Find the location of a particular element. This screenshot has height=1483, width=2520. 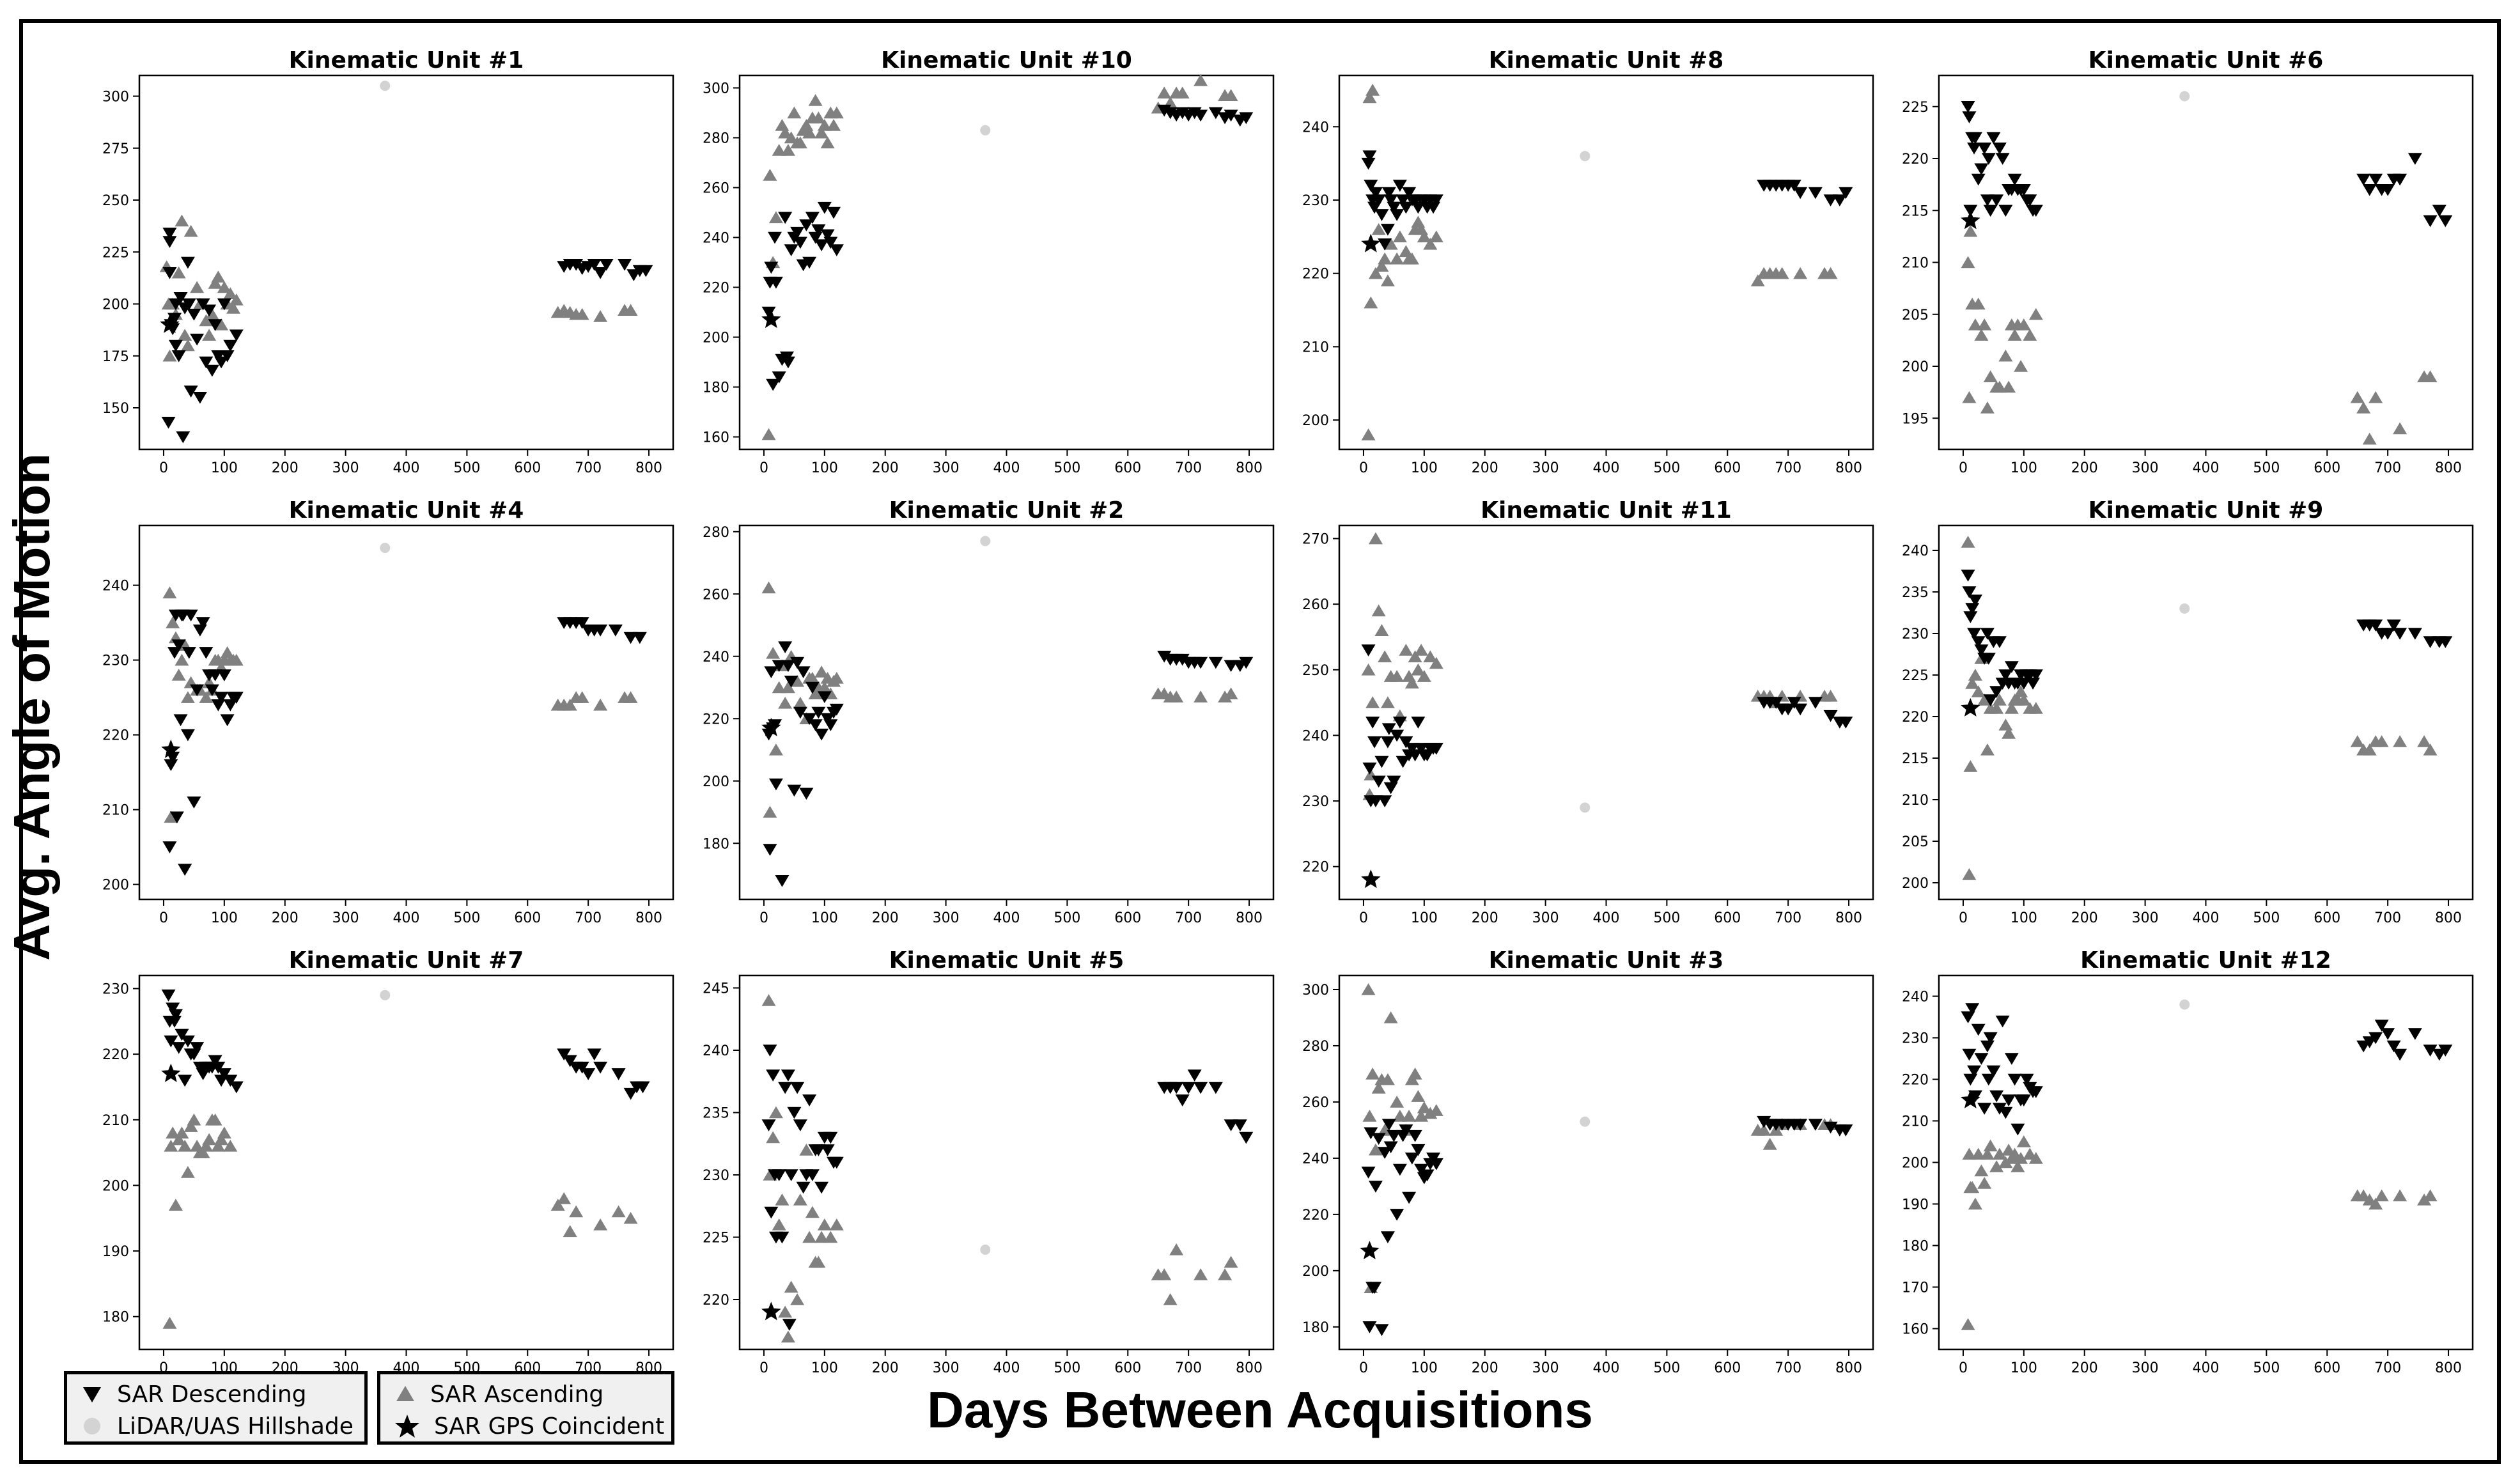

x-tick-label: 800 is located at coordinates (1848, 918).